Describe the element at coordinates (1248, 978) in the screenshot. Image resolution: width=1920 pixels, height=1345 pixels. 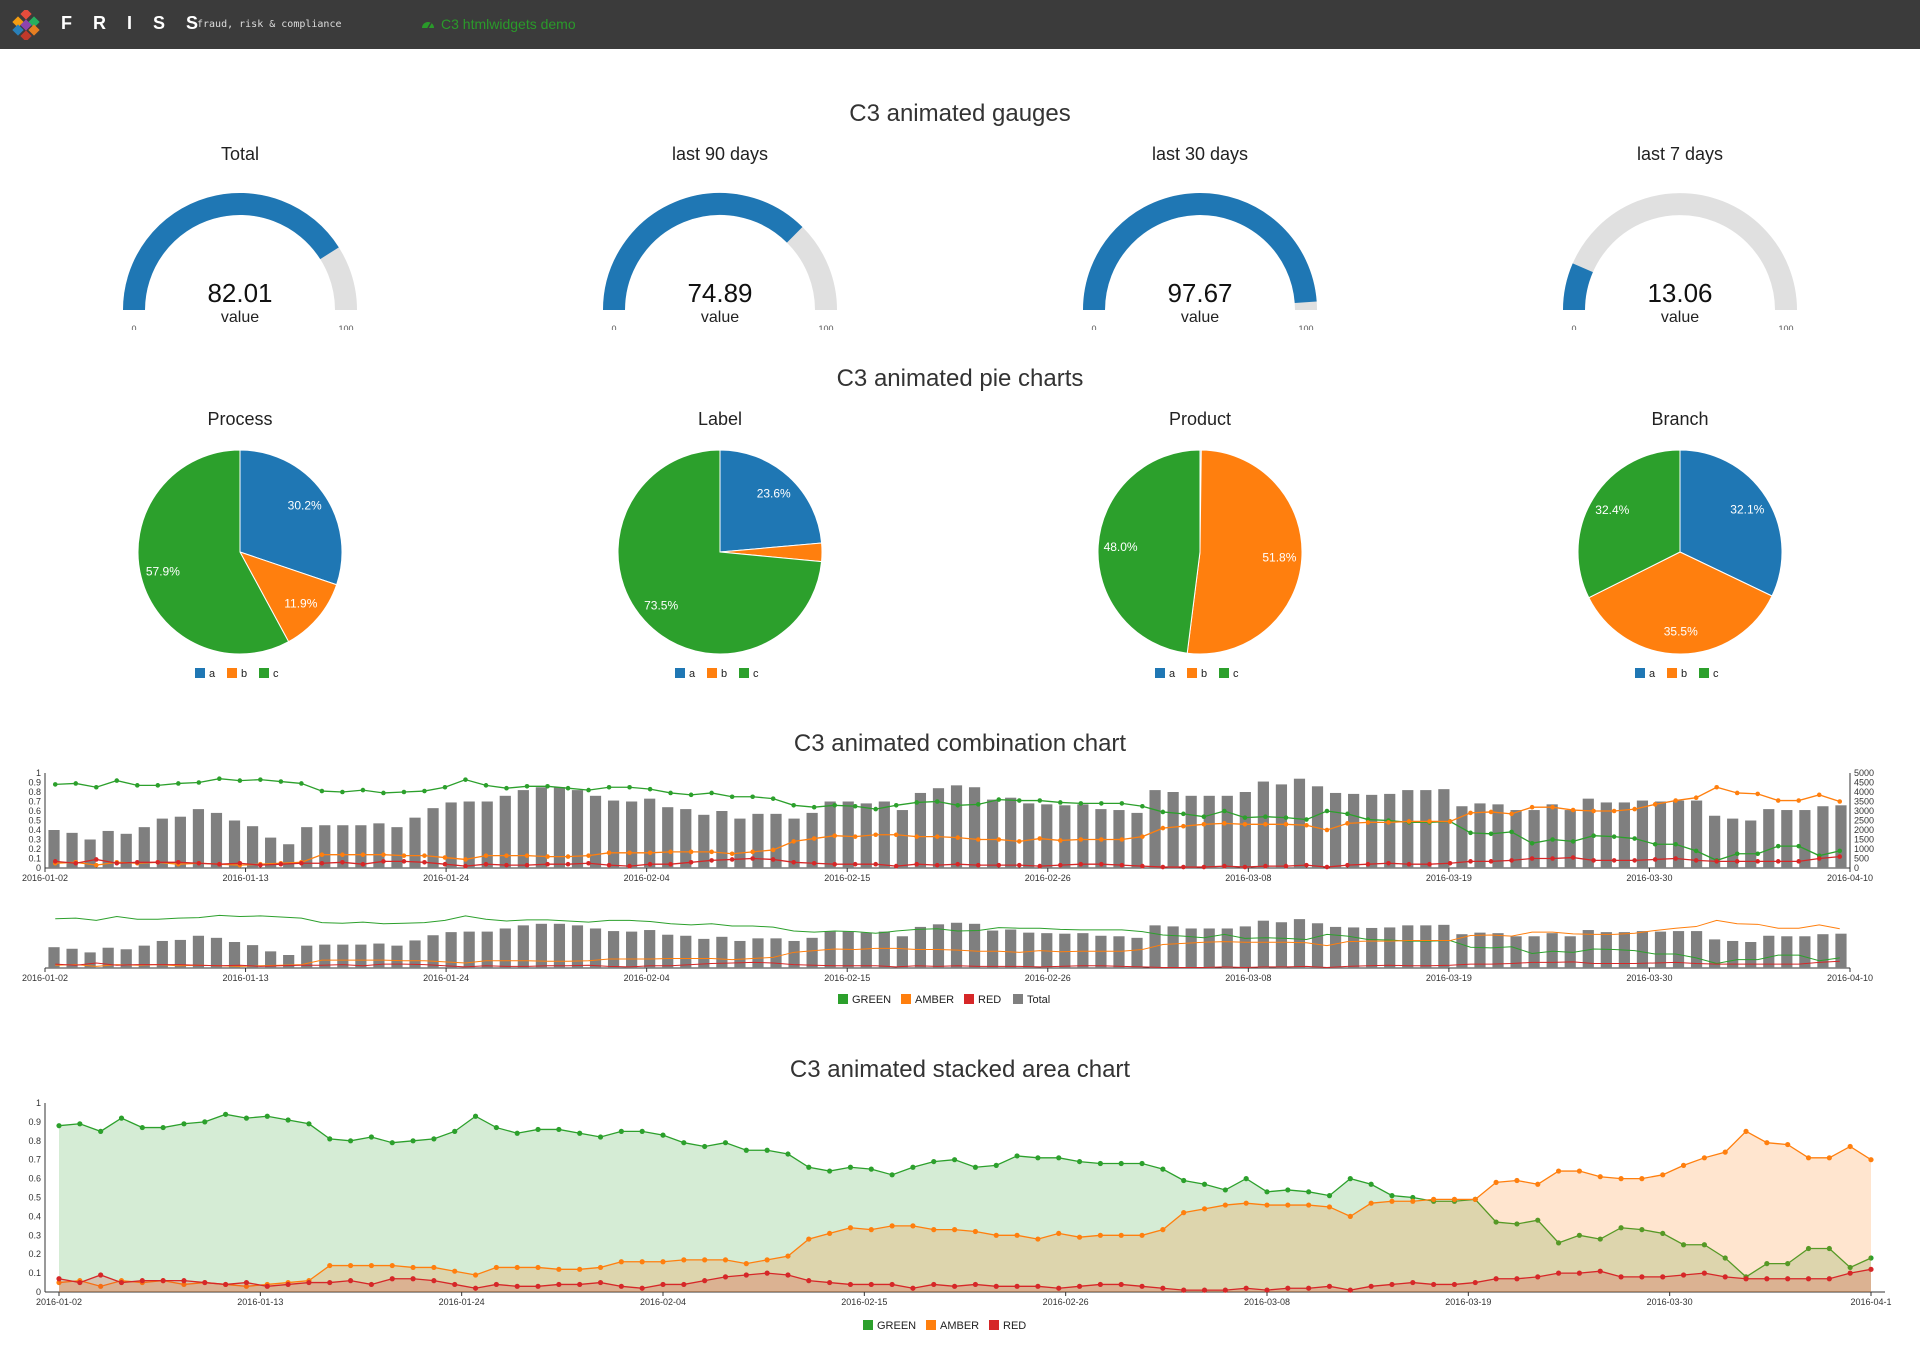
I see `subchart-x-tick-label: 2016-03-08` at that location.